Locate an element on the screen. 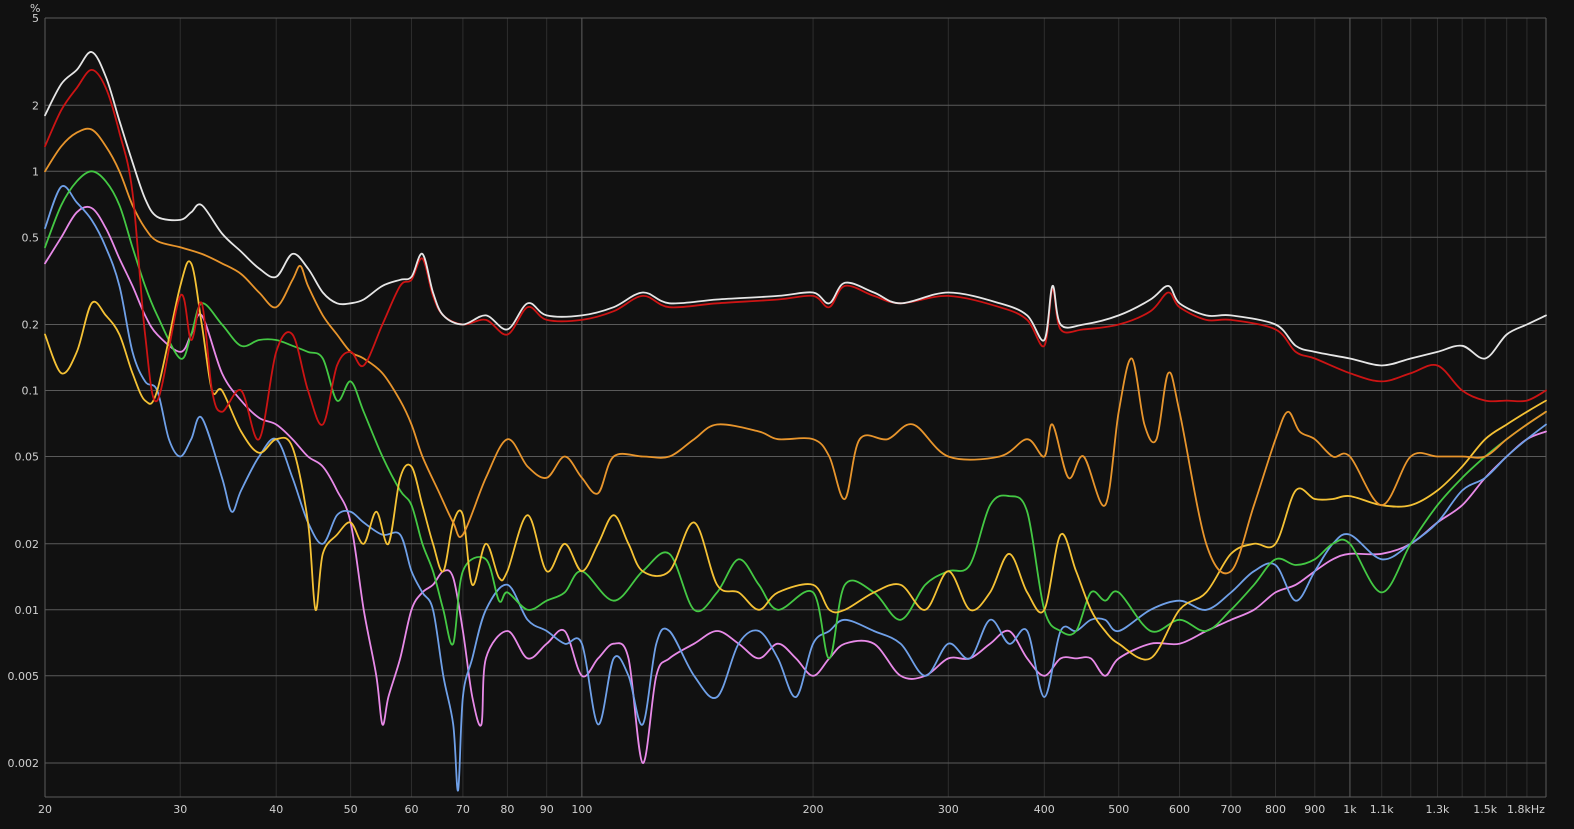 Image resolution: width=1574 pixels, height=829 pixels. y-tick-label: 0.05 is located at coordinates (27, 457).